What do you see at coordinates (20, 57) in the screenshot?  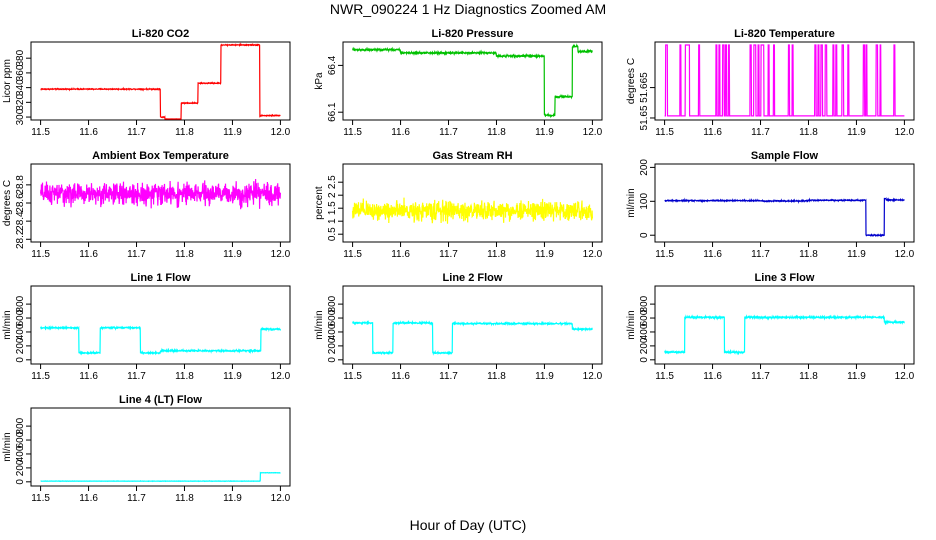 I see `y-tick-label: 380` at bounding box center [20, 57].